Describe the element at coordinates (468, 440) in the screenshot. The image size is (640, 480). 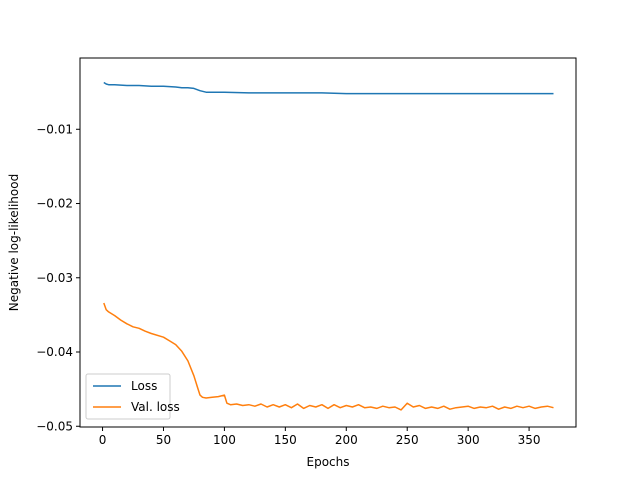
I see `x-tick-label: 300` at that location.